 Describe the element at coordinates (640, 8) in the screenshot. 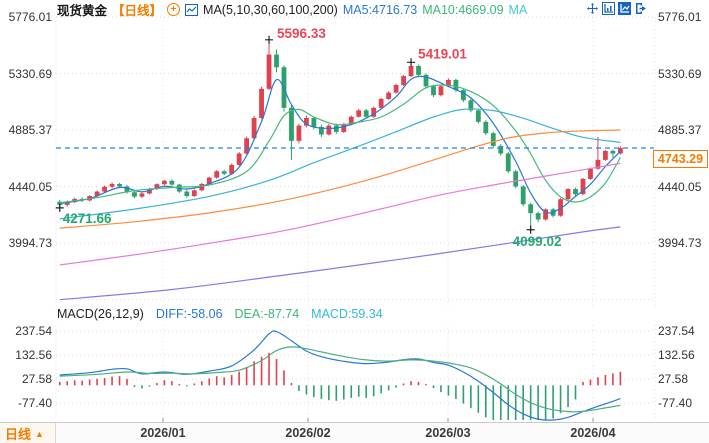

I see `export-icon` at that location.